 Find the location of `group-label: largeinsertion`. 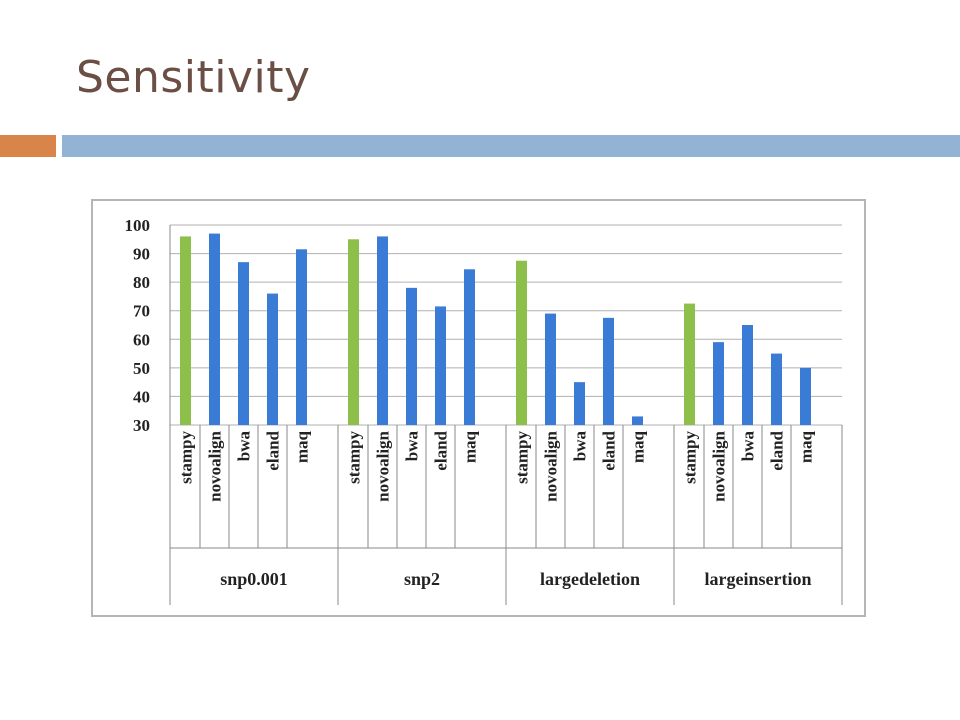

group-label: largeinsertion is located at coordinates (758, 579).